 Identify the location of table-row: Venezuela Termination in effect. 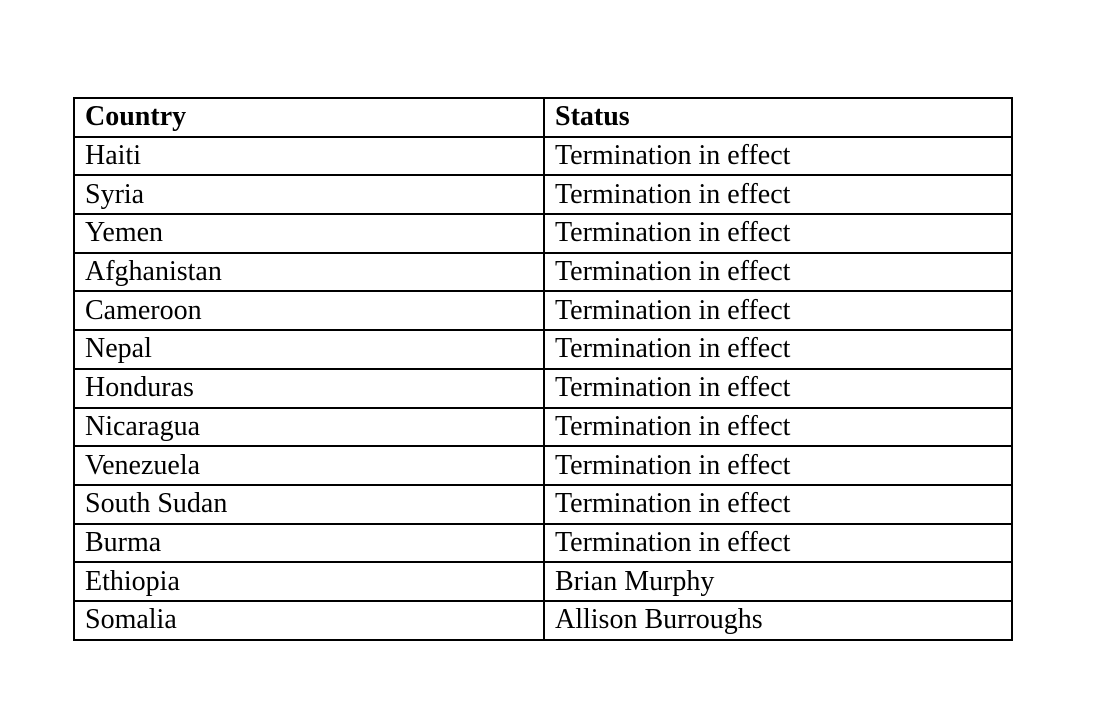
(543, 465).